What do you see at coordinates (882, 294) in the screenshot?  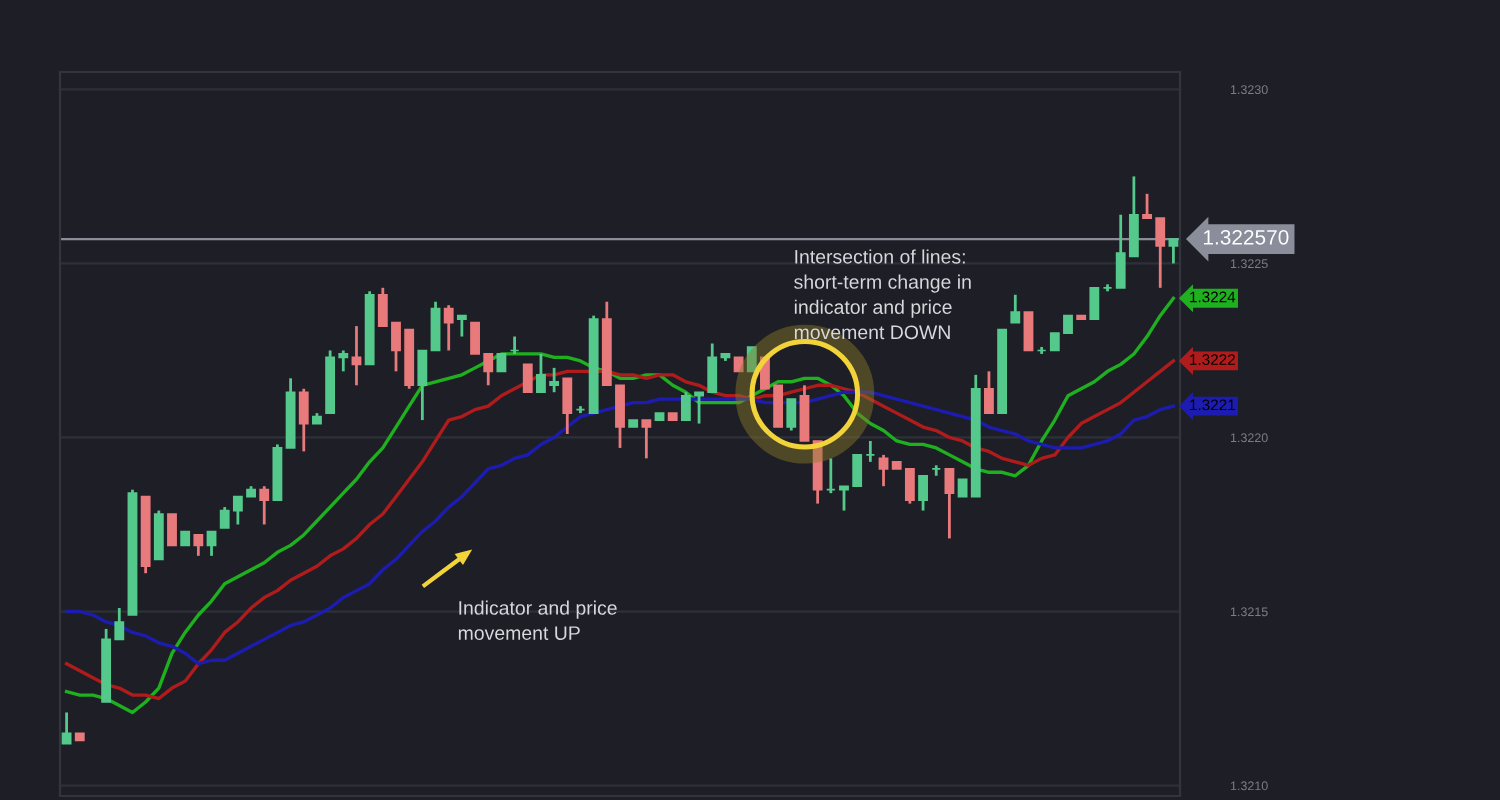 I see `annotation: Intersection of lines: short-term change in indicator and price movement DOWN` at bounding box center [882, 294].